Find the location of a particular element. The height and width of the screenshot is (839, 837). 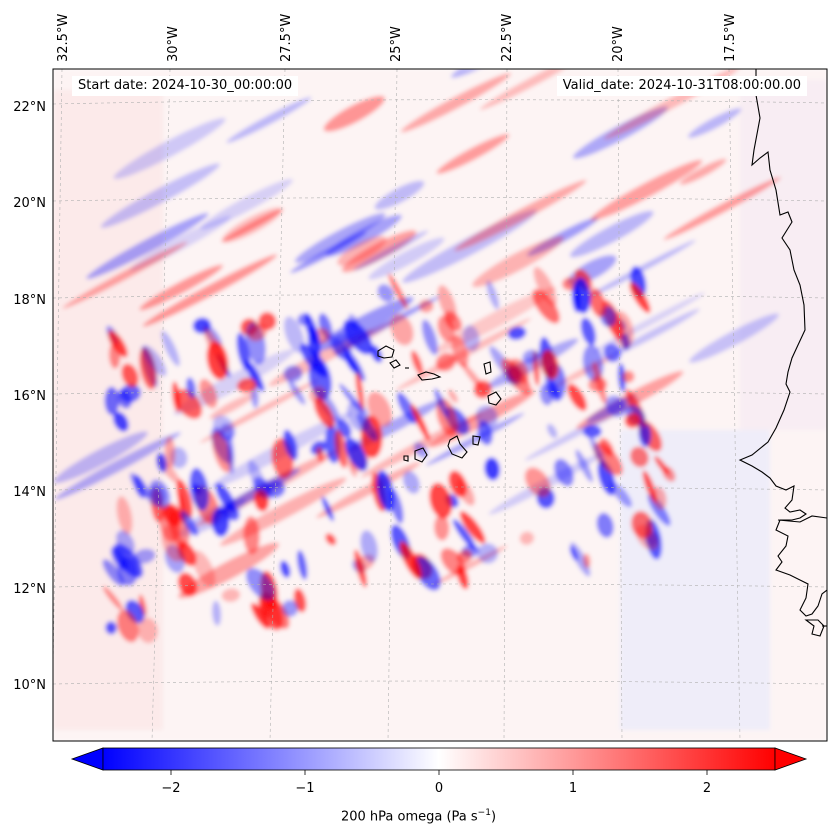

lat-label: 12°N is located at coordinates (29, 589).